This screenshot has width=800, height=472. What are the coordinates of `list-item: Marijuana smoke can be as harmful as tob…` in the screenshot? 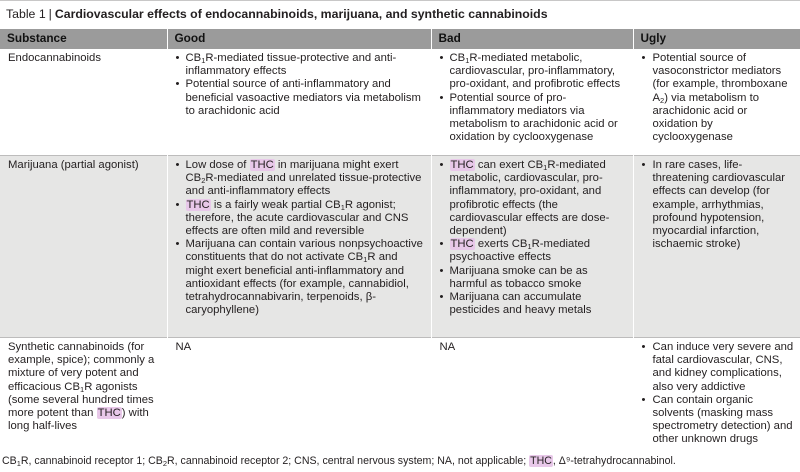 It's located at (533, 278).